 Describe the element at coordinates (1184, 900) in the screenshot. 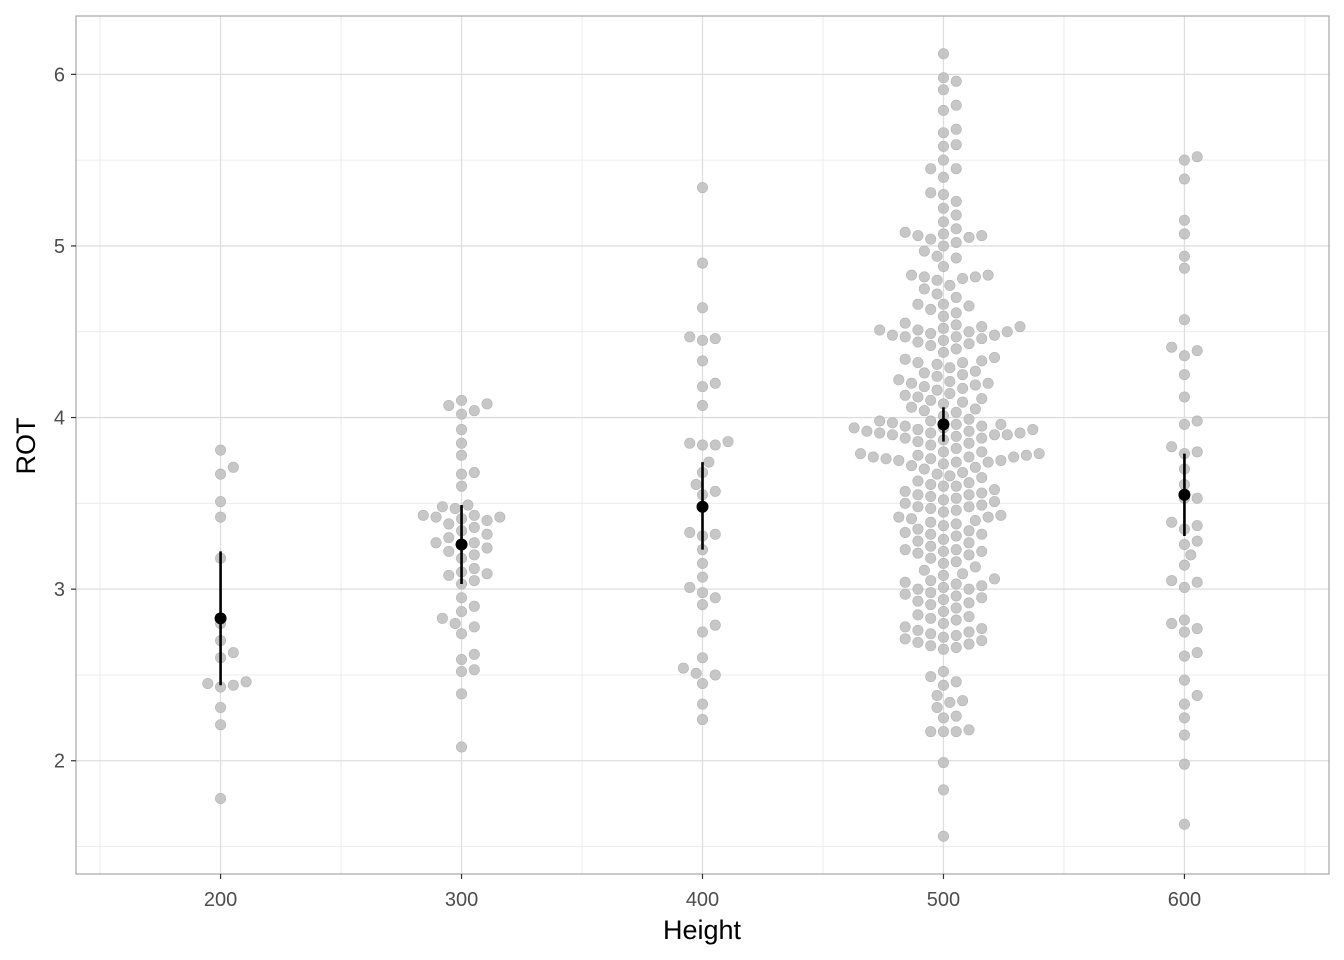

I see `x-tick-label: 600` at that location.